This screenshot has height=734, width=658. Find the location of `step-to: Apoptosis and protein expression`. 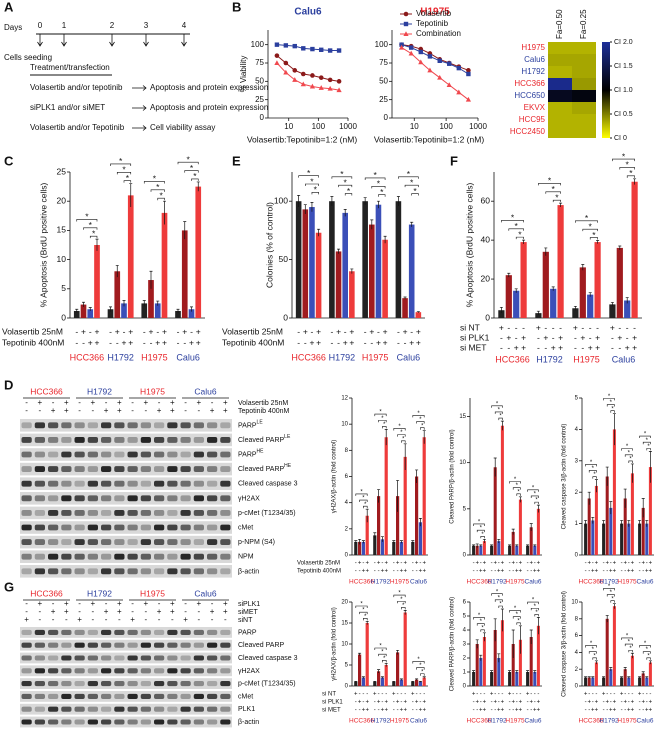

step-to: Apoptosis and protein expression is located at coordinates (209, 87).